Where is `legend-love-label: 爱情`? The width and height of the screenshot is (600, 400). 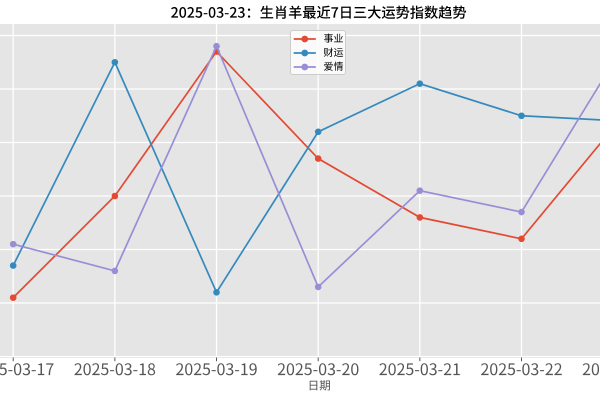 legend-love-label: 爱情 is located at coordinates (335, 67).